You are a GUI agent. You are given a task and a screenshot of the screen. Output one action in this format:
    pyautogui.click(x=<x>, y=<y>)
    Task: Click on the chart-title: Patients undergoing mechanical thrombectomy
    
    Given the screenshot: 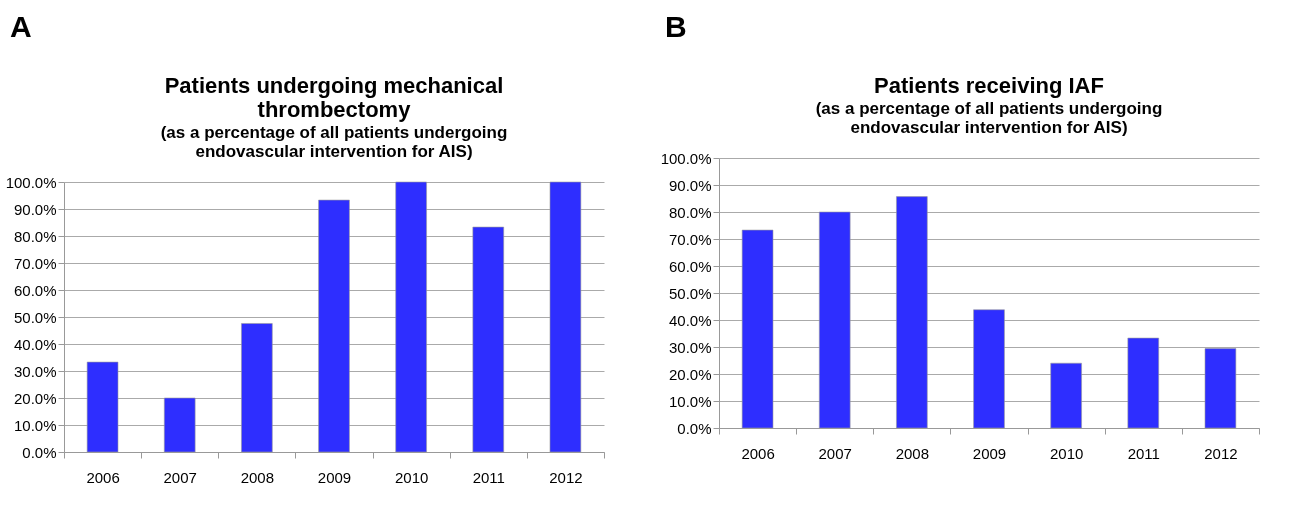 What is the action you would take?
    pyautogui.click(x=334, y=97)
    